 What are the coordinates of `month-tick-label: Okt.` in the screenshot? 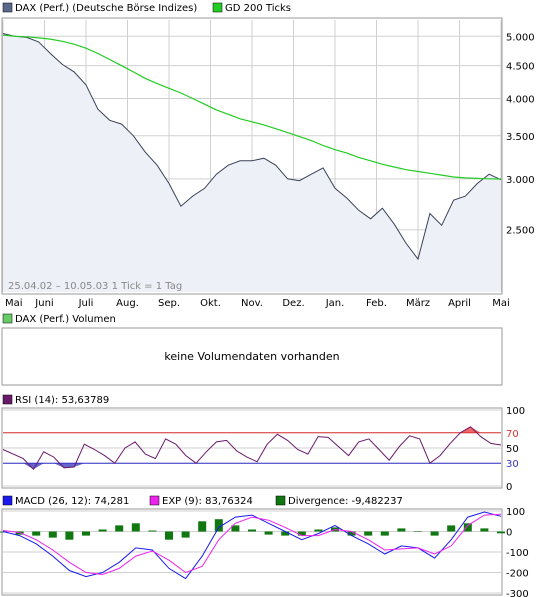 It's located at (210, 303).